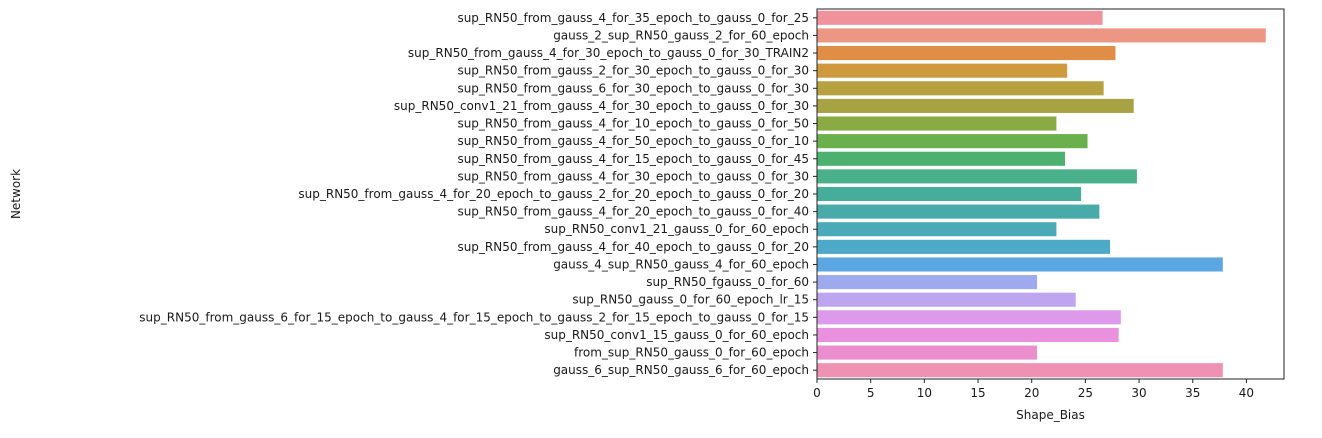 Image resolution: width=1322 pixels, height=438 pixels. Describe the element at coordinates (676, 335) in the screenshot. I see `y-tick-label: sup_RN50_conv1_15_gauss_0_for_60_epoch` at that location.